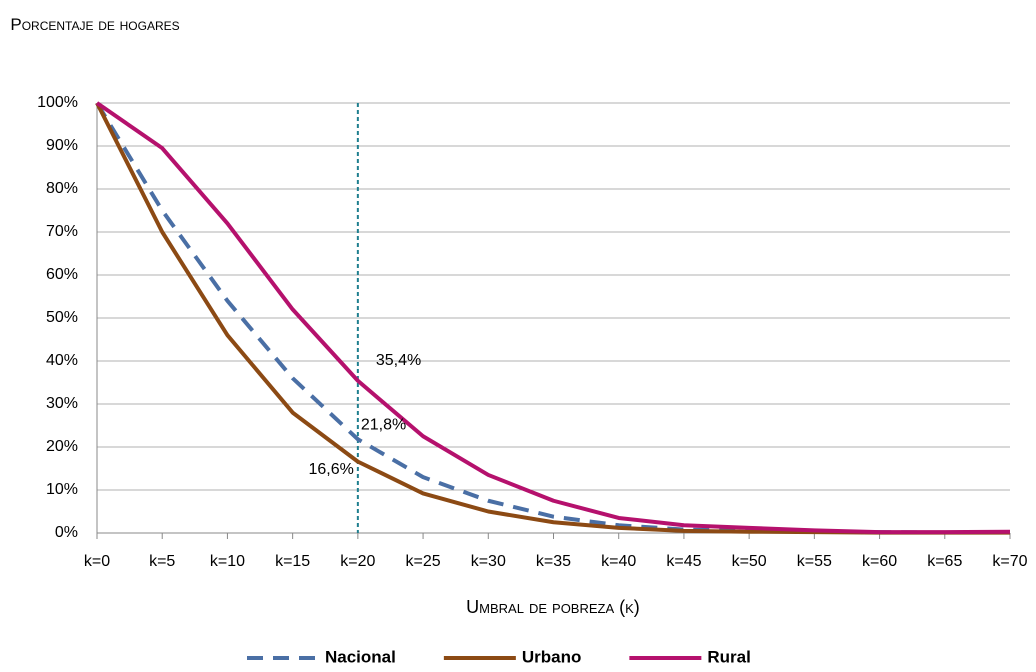 The width and height of the screenshot is (1036, 672). Describe the element at coordinates (62, 446) in the screenshot. I see `y-tick-label: 20%` at that location.